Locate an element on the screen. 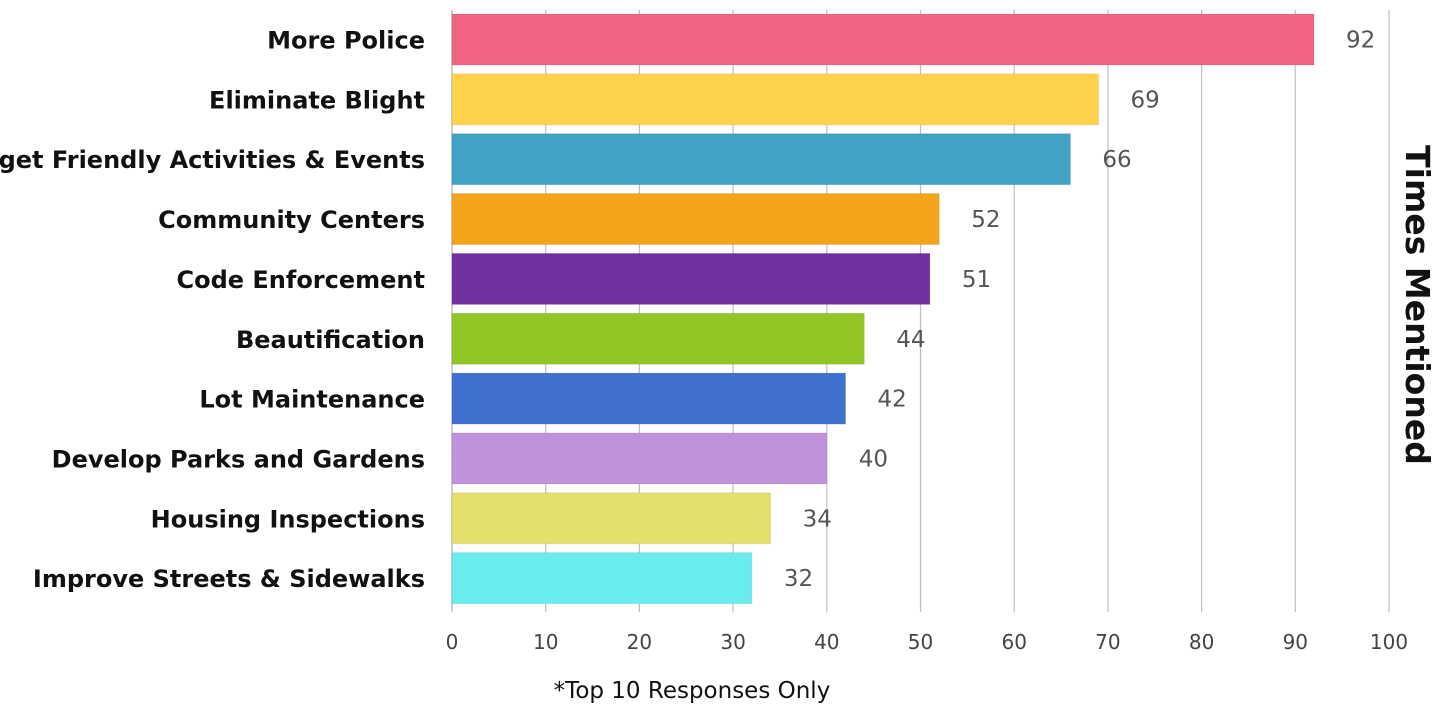 Image resolution: width=1451 pixels, height=713 pixels. data-label: 69 is located at coordinates (1145, 100).